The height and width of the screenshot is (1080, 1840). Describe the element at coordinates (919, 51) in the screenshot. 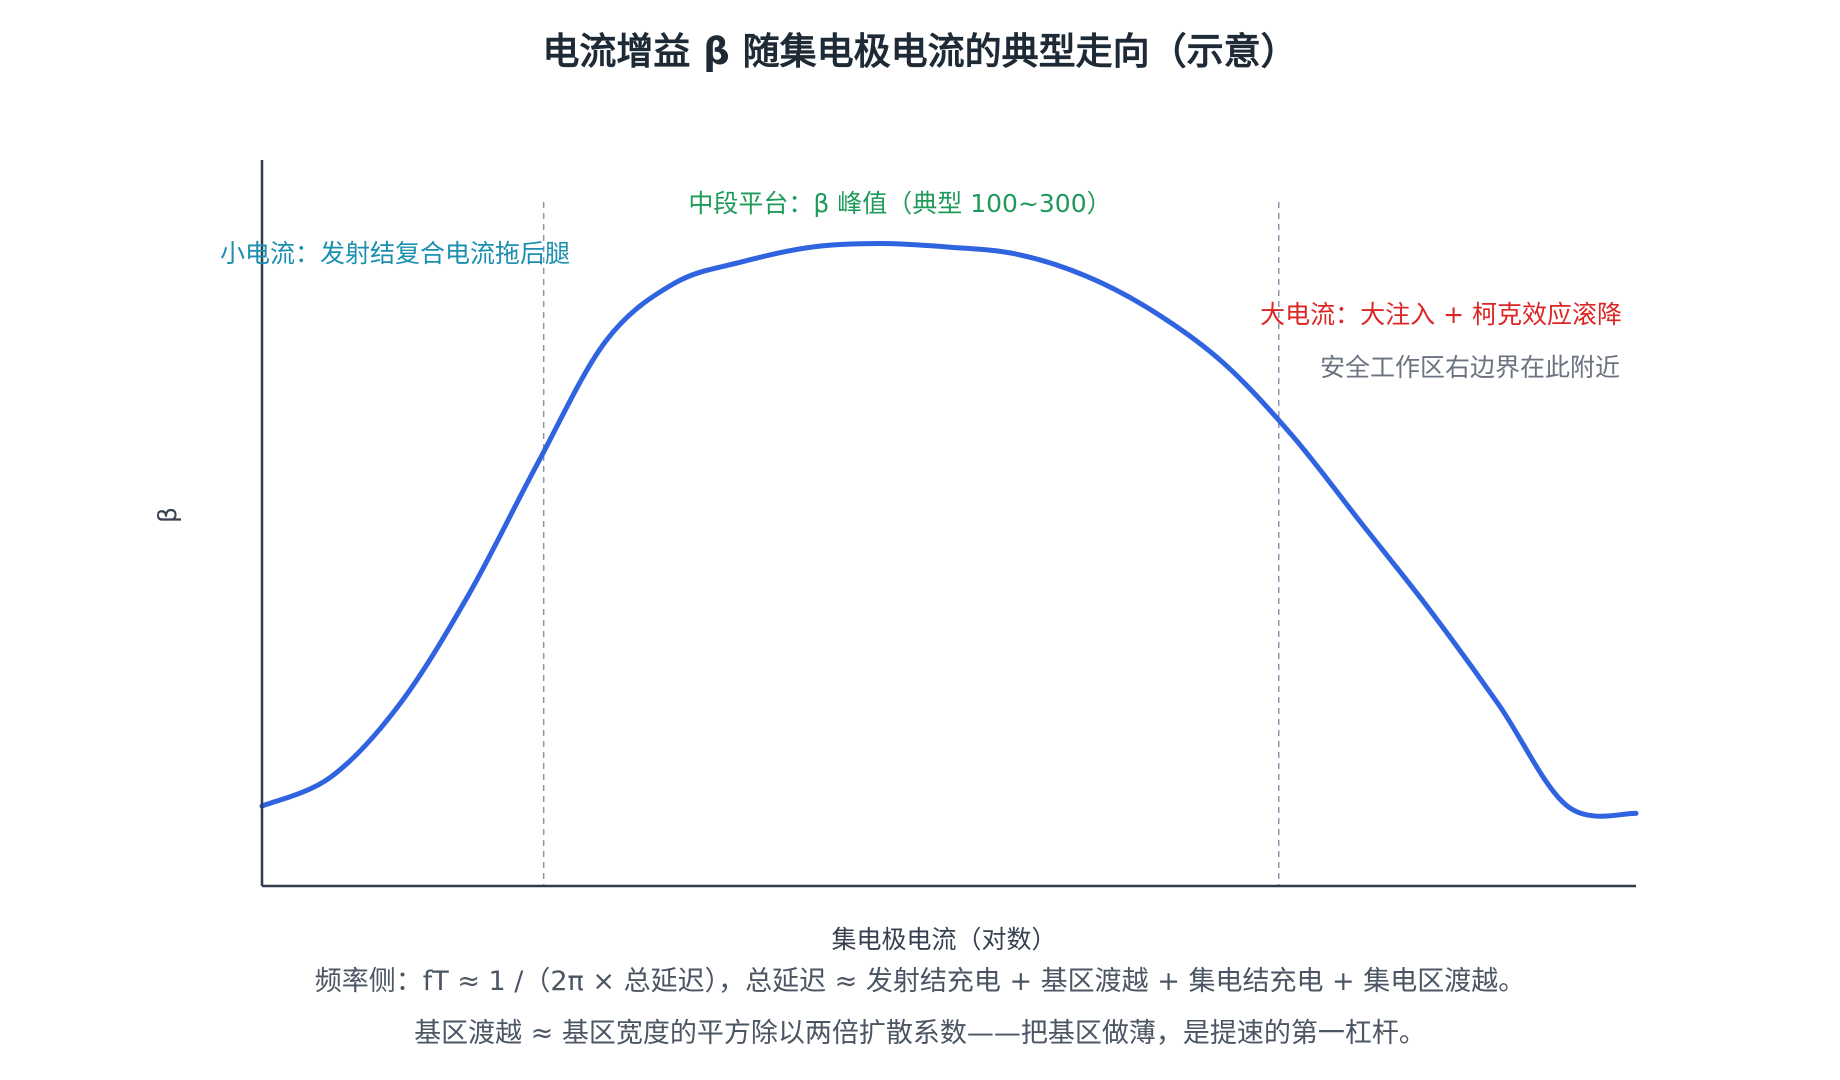

I see `chart-title: 电流增益 β 随集电极电流的典型走向（示意）` at that location.